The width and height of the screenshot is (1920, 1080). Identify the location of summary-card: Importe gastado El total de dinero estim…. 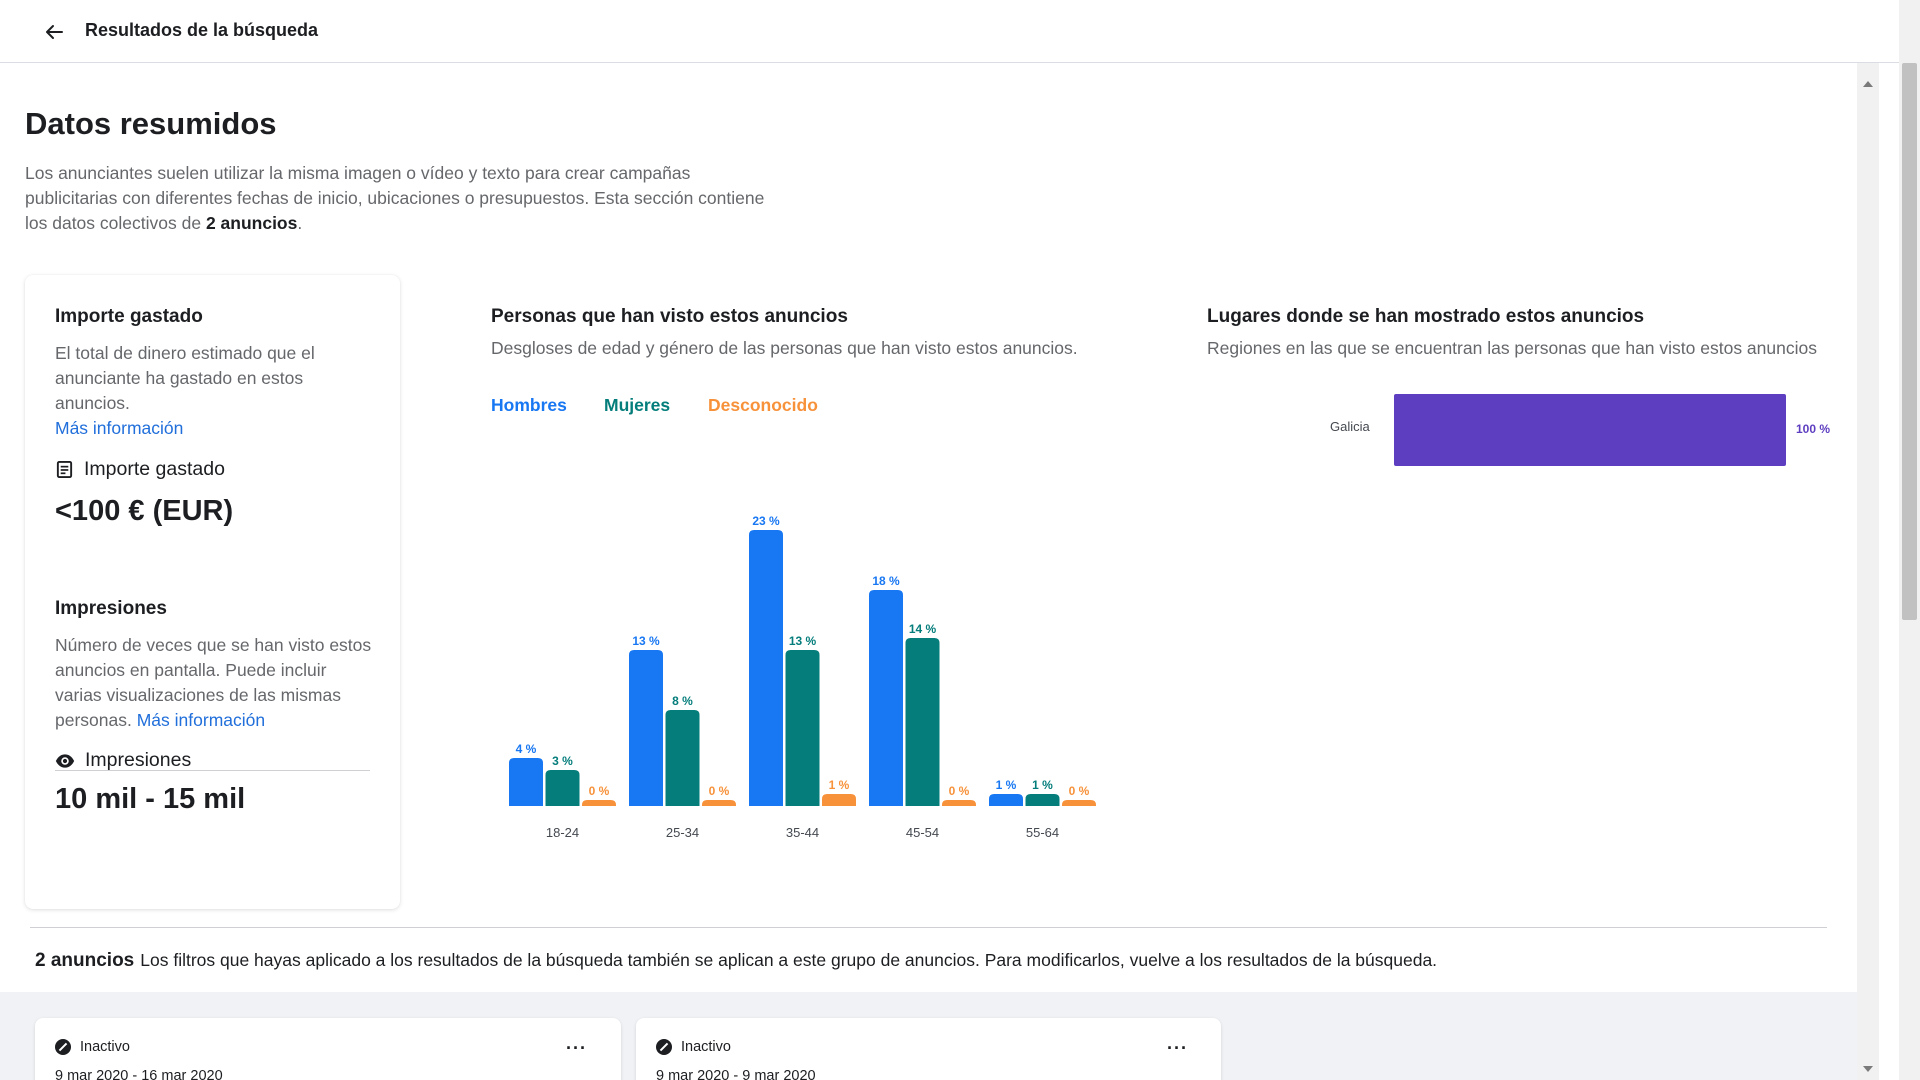
(212, 592).